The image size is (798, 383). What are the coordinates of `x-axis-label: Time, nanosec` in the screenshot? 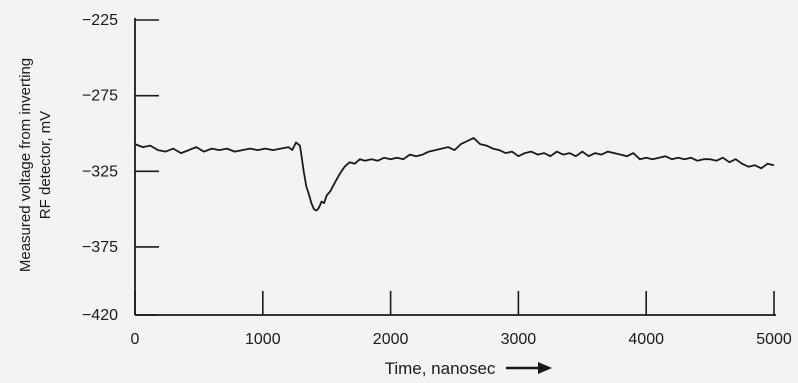 It's located at (440, 368).